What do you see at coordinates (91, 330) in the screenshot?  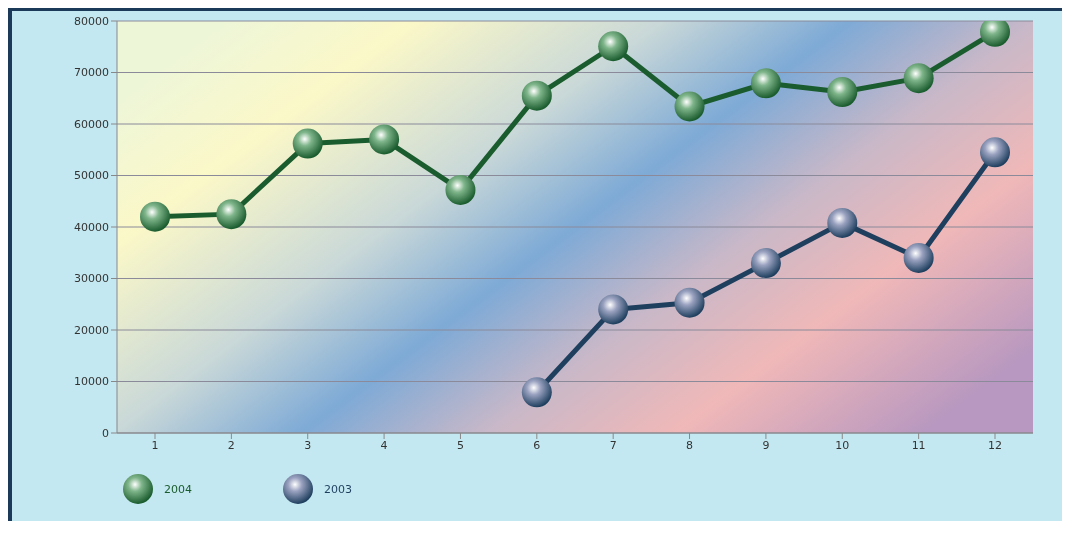 I see `y-tick-label: 20000` at bounding box center [91, 330].